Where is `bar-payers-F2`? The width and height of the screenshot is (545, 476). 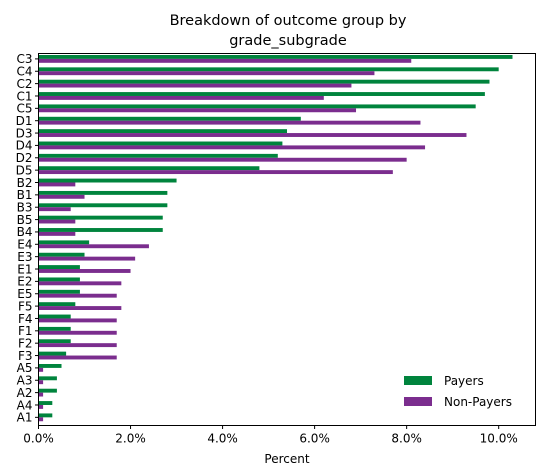
bar-payers-F2 is located at coordinates (54, 341).